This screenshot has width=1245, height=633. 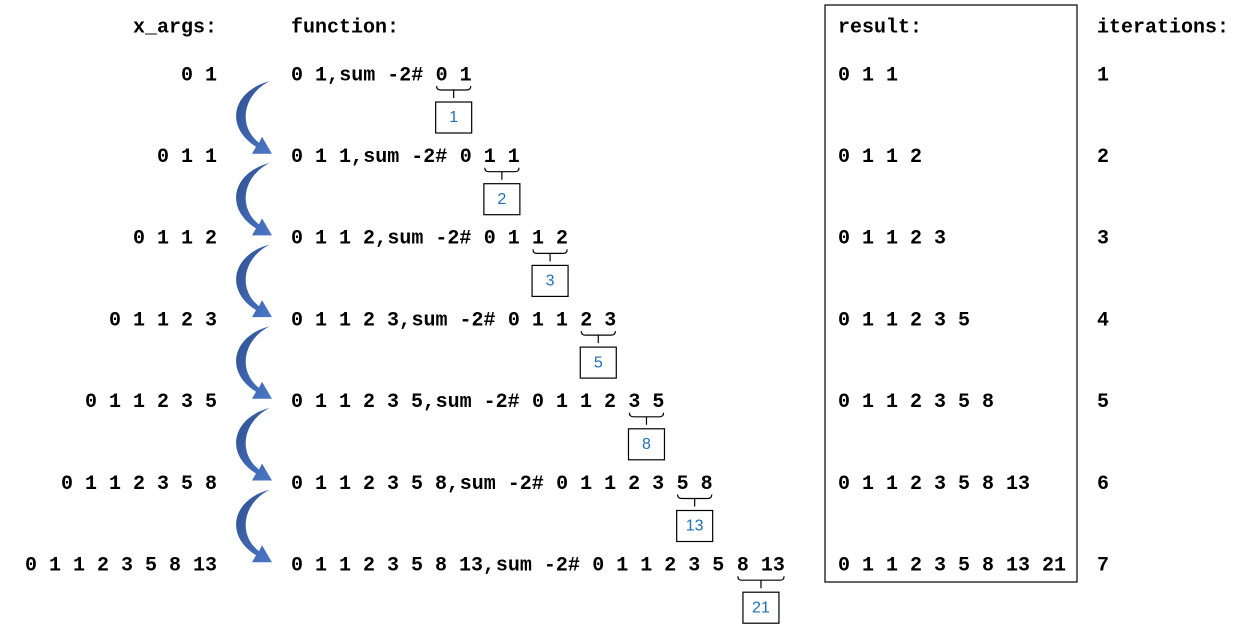 I want to click on result: 0 1 1 2 3, so click(x=892, y=239).